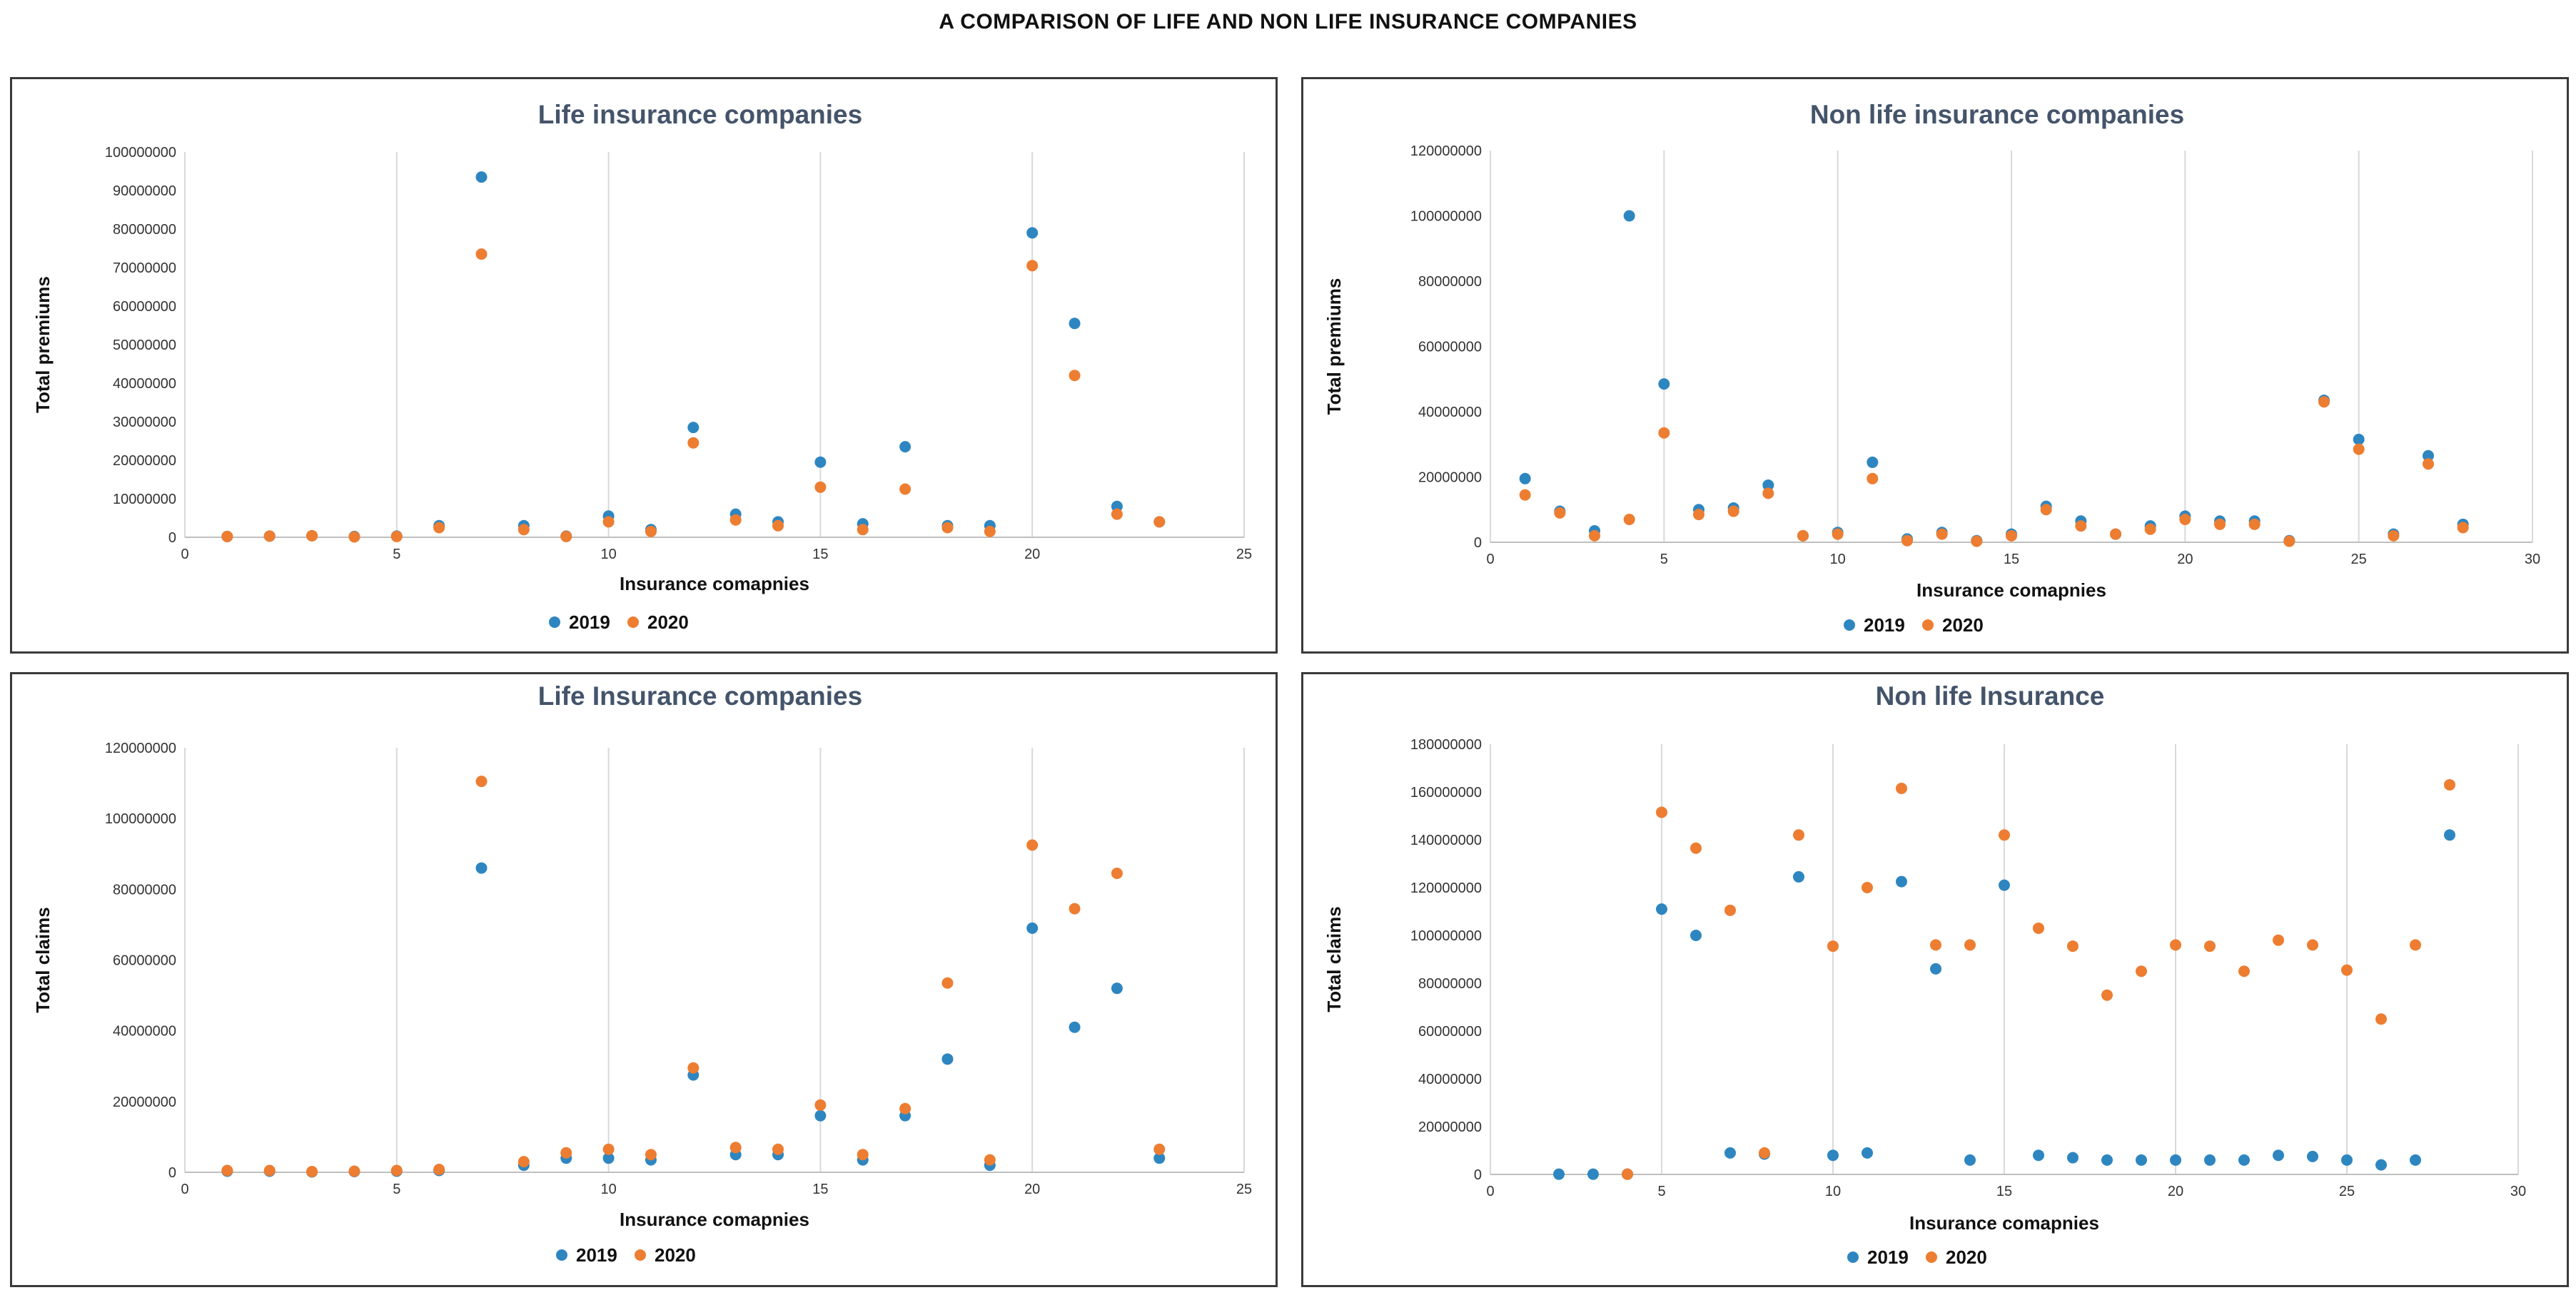 Image resolution: width=2576 pixels, height=1300 pixels. Describe the element at coordinates (700, 115) in the screenshot. I see `chart-title: Life insurance companies` at that location.